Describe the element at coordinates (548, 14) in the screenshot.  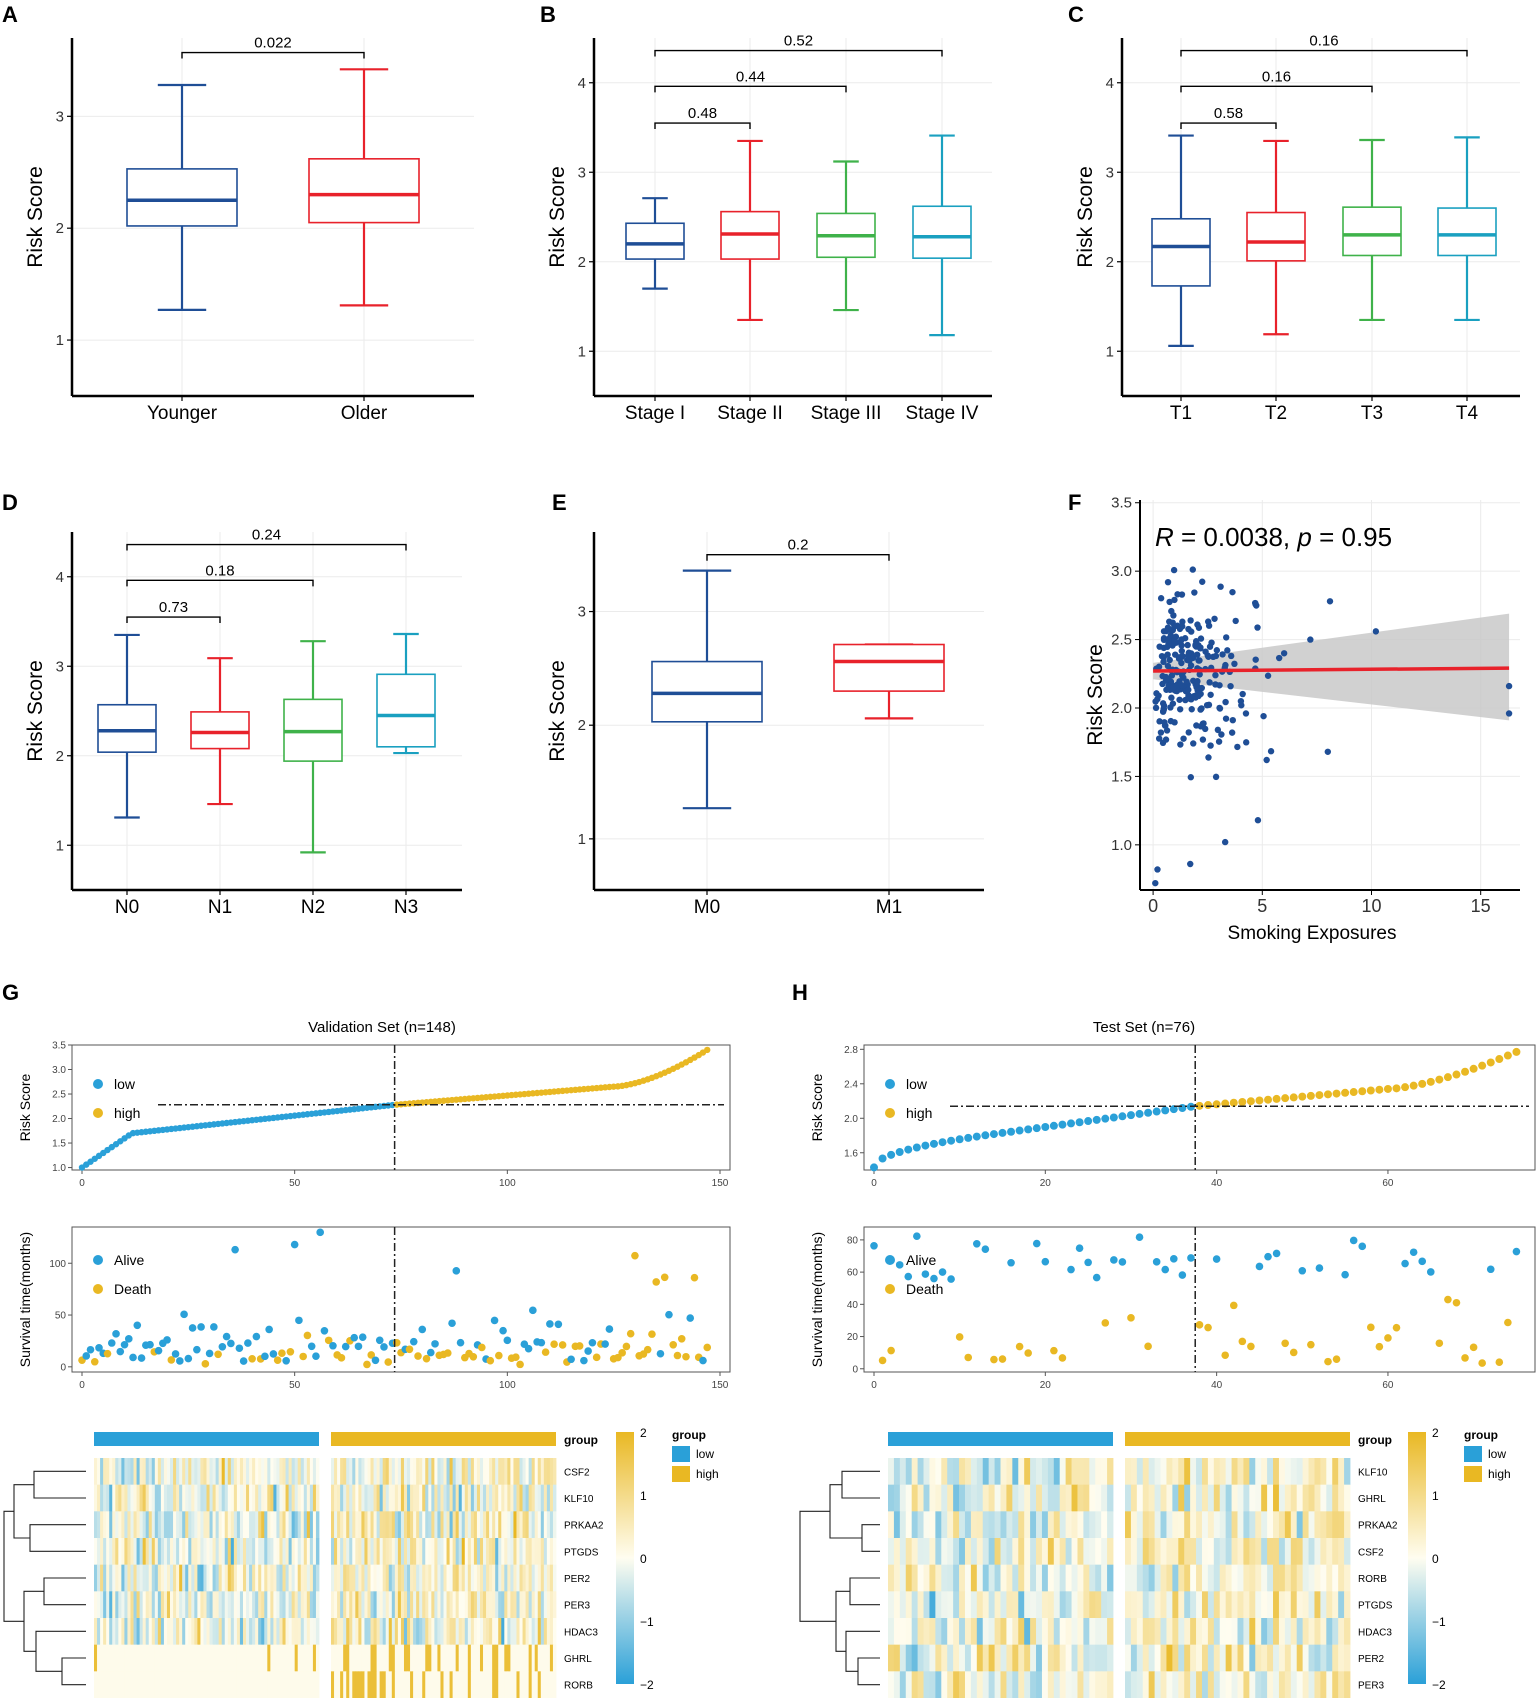
I see `panel-label-b: B` at that location.